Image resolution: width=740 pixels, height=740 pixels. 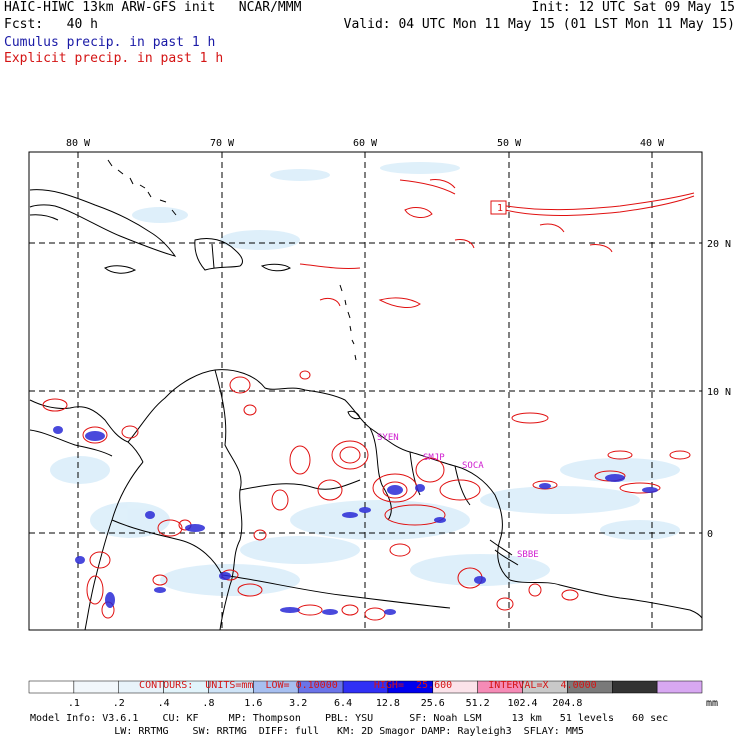 What do you see at coordinates (253, 703) in the screenshot?
I see `colorbar-tick-label: 1.6` at bounding box center [253, 703].